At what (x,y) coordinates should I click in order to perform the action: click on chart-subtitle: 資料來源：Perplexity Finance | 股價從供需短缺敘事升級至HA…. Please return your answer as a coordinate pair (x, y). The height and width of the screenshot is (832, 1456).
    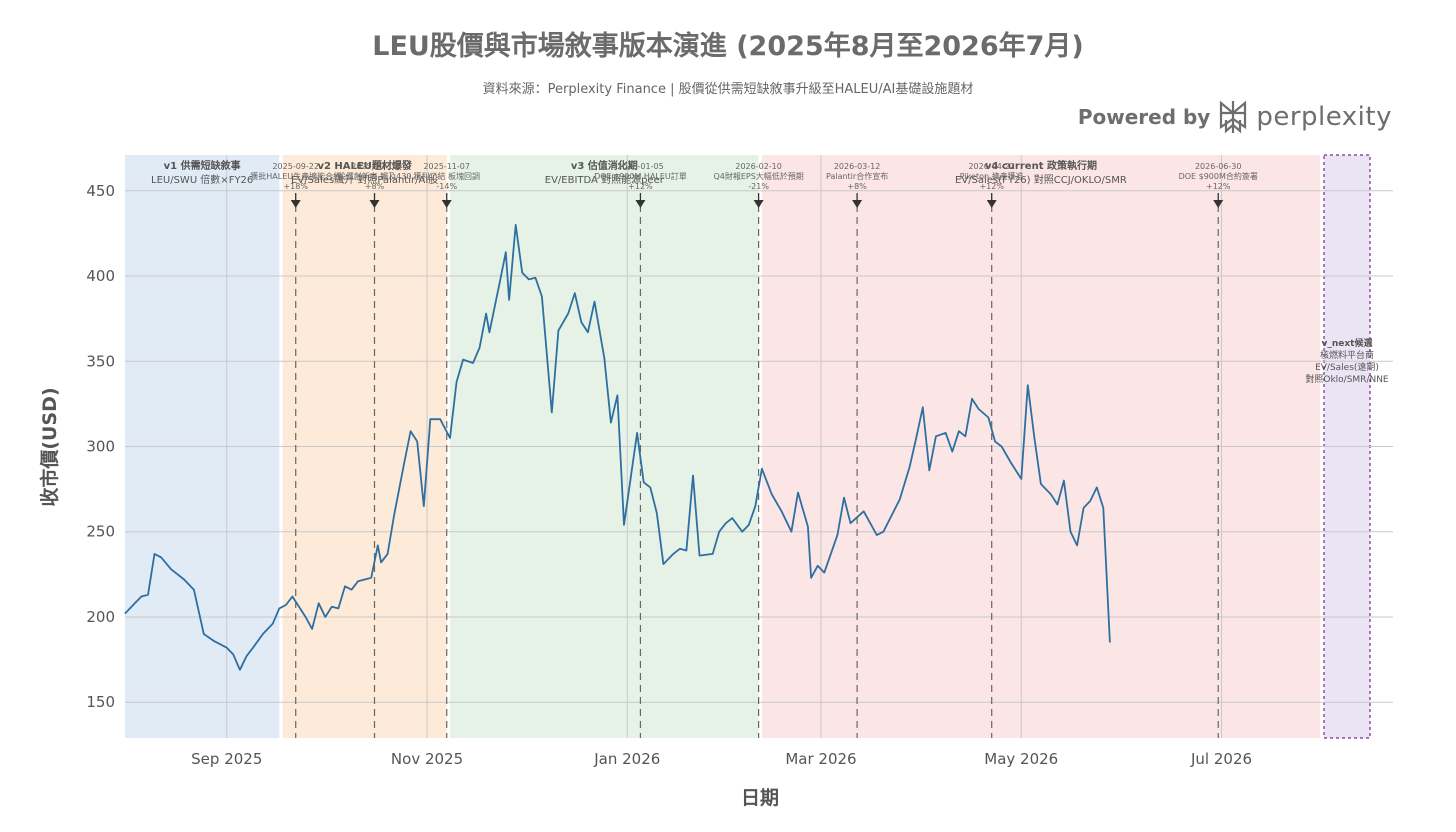
    Looking at the image, I should click on (728, 89).